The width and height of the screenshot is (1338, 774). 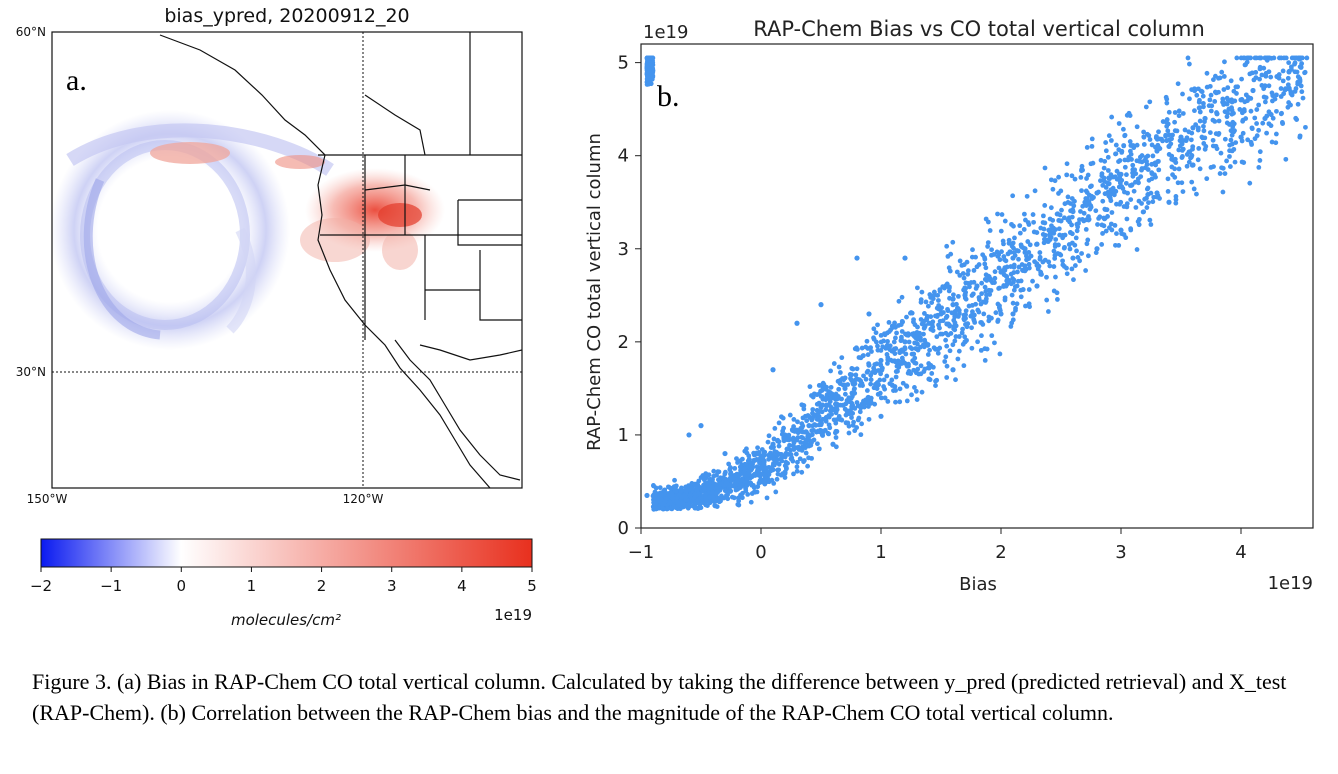 I want to click on panel-a-title: bias_ypred, 20200912_20, so click(x=286, y=16).